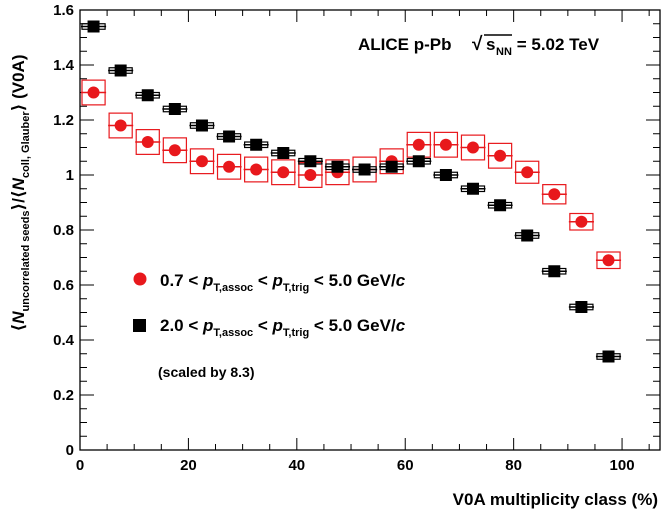 The image size is (665, 515). Describe the element at coordinates (477, 44) in the screenshot. I see `sqrt-symbol: √` at that location.